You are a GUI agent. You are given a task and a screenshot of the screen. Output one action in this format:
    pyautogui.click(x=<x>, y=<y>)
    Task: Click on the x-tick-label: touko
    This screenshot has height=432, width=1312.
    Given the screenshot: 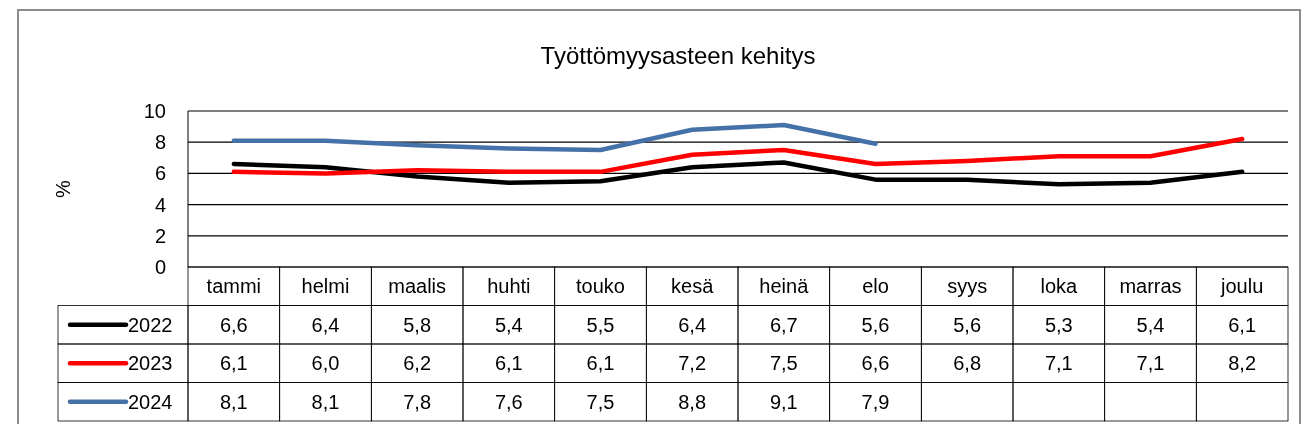 What is the action you would take?
    pyautogui.click(x=600, y=286)
    